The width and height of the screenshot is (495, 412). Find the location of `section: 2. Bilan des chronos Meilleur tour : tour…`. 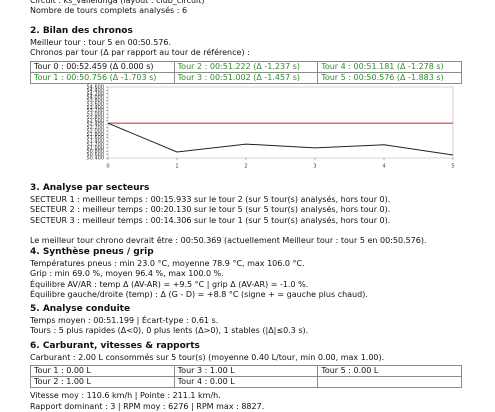

section: 2. Bilan des chronos Meilleur tour : tour… is located at coordinates (246, 56).